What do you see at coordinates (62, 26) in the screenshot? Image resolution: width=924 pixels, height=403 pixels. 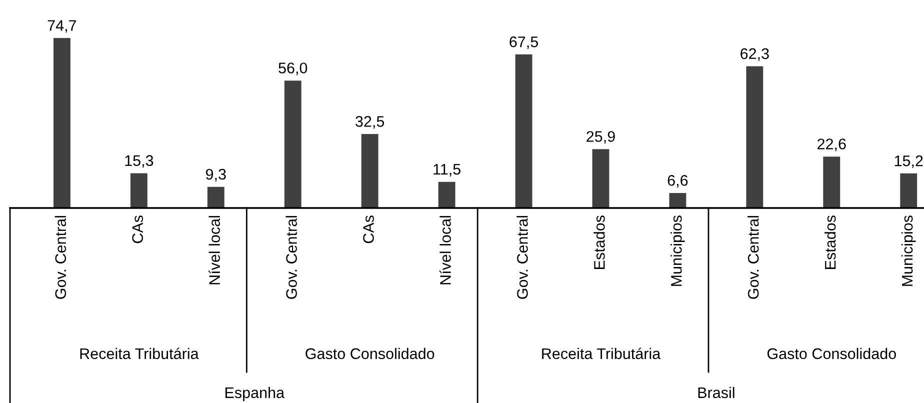 I see `data-label: 74,7` at bounding box center [62, 26].